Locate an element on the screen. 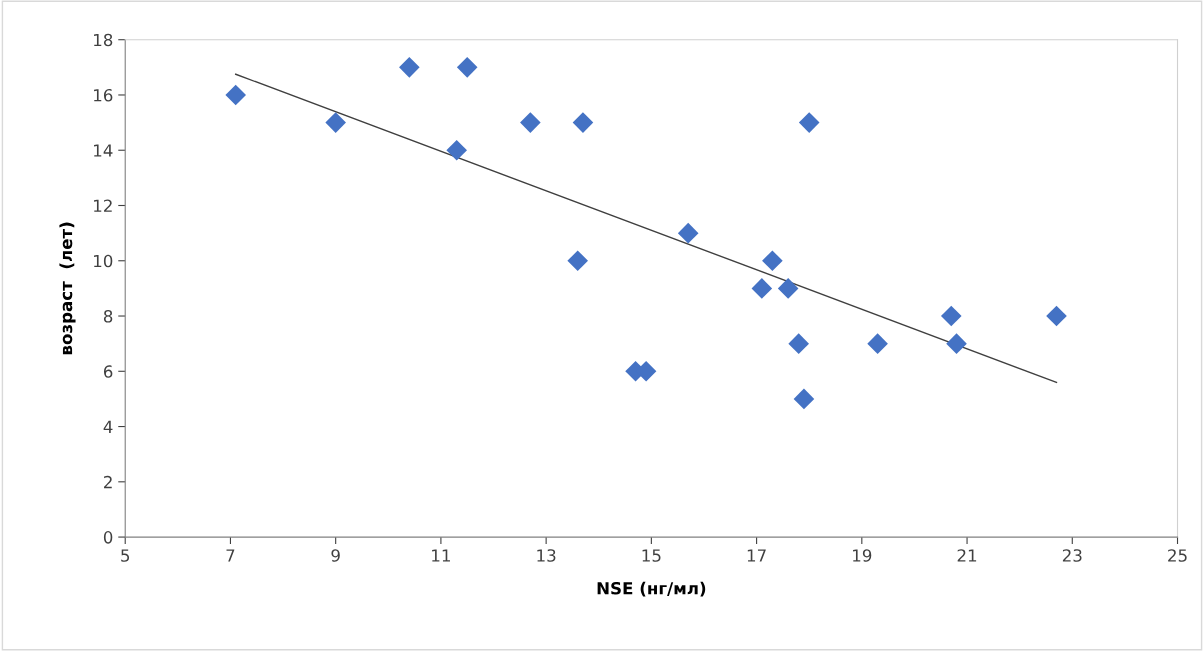 The image size is (1204, 651). y-tick-label: 14 is located at coordinates (103, 150).